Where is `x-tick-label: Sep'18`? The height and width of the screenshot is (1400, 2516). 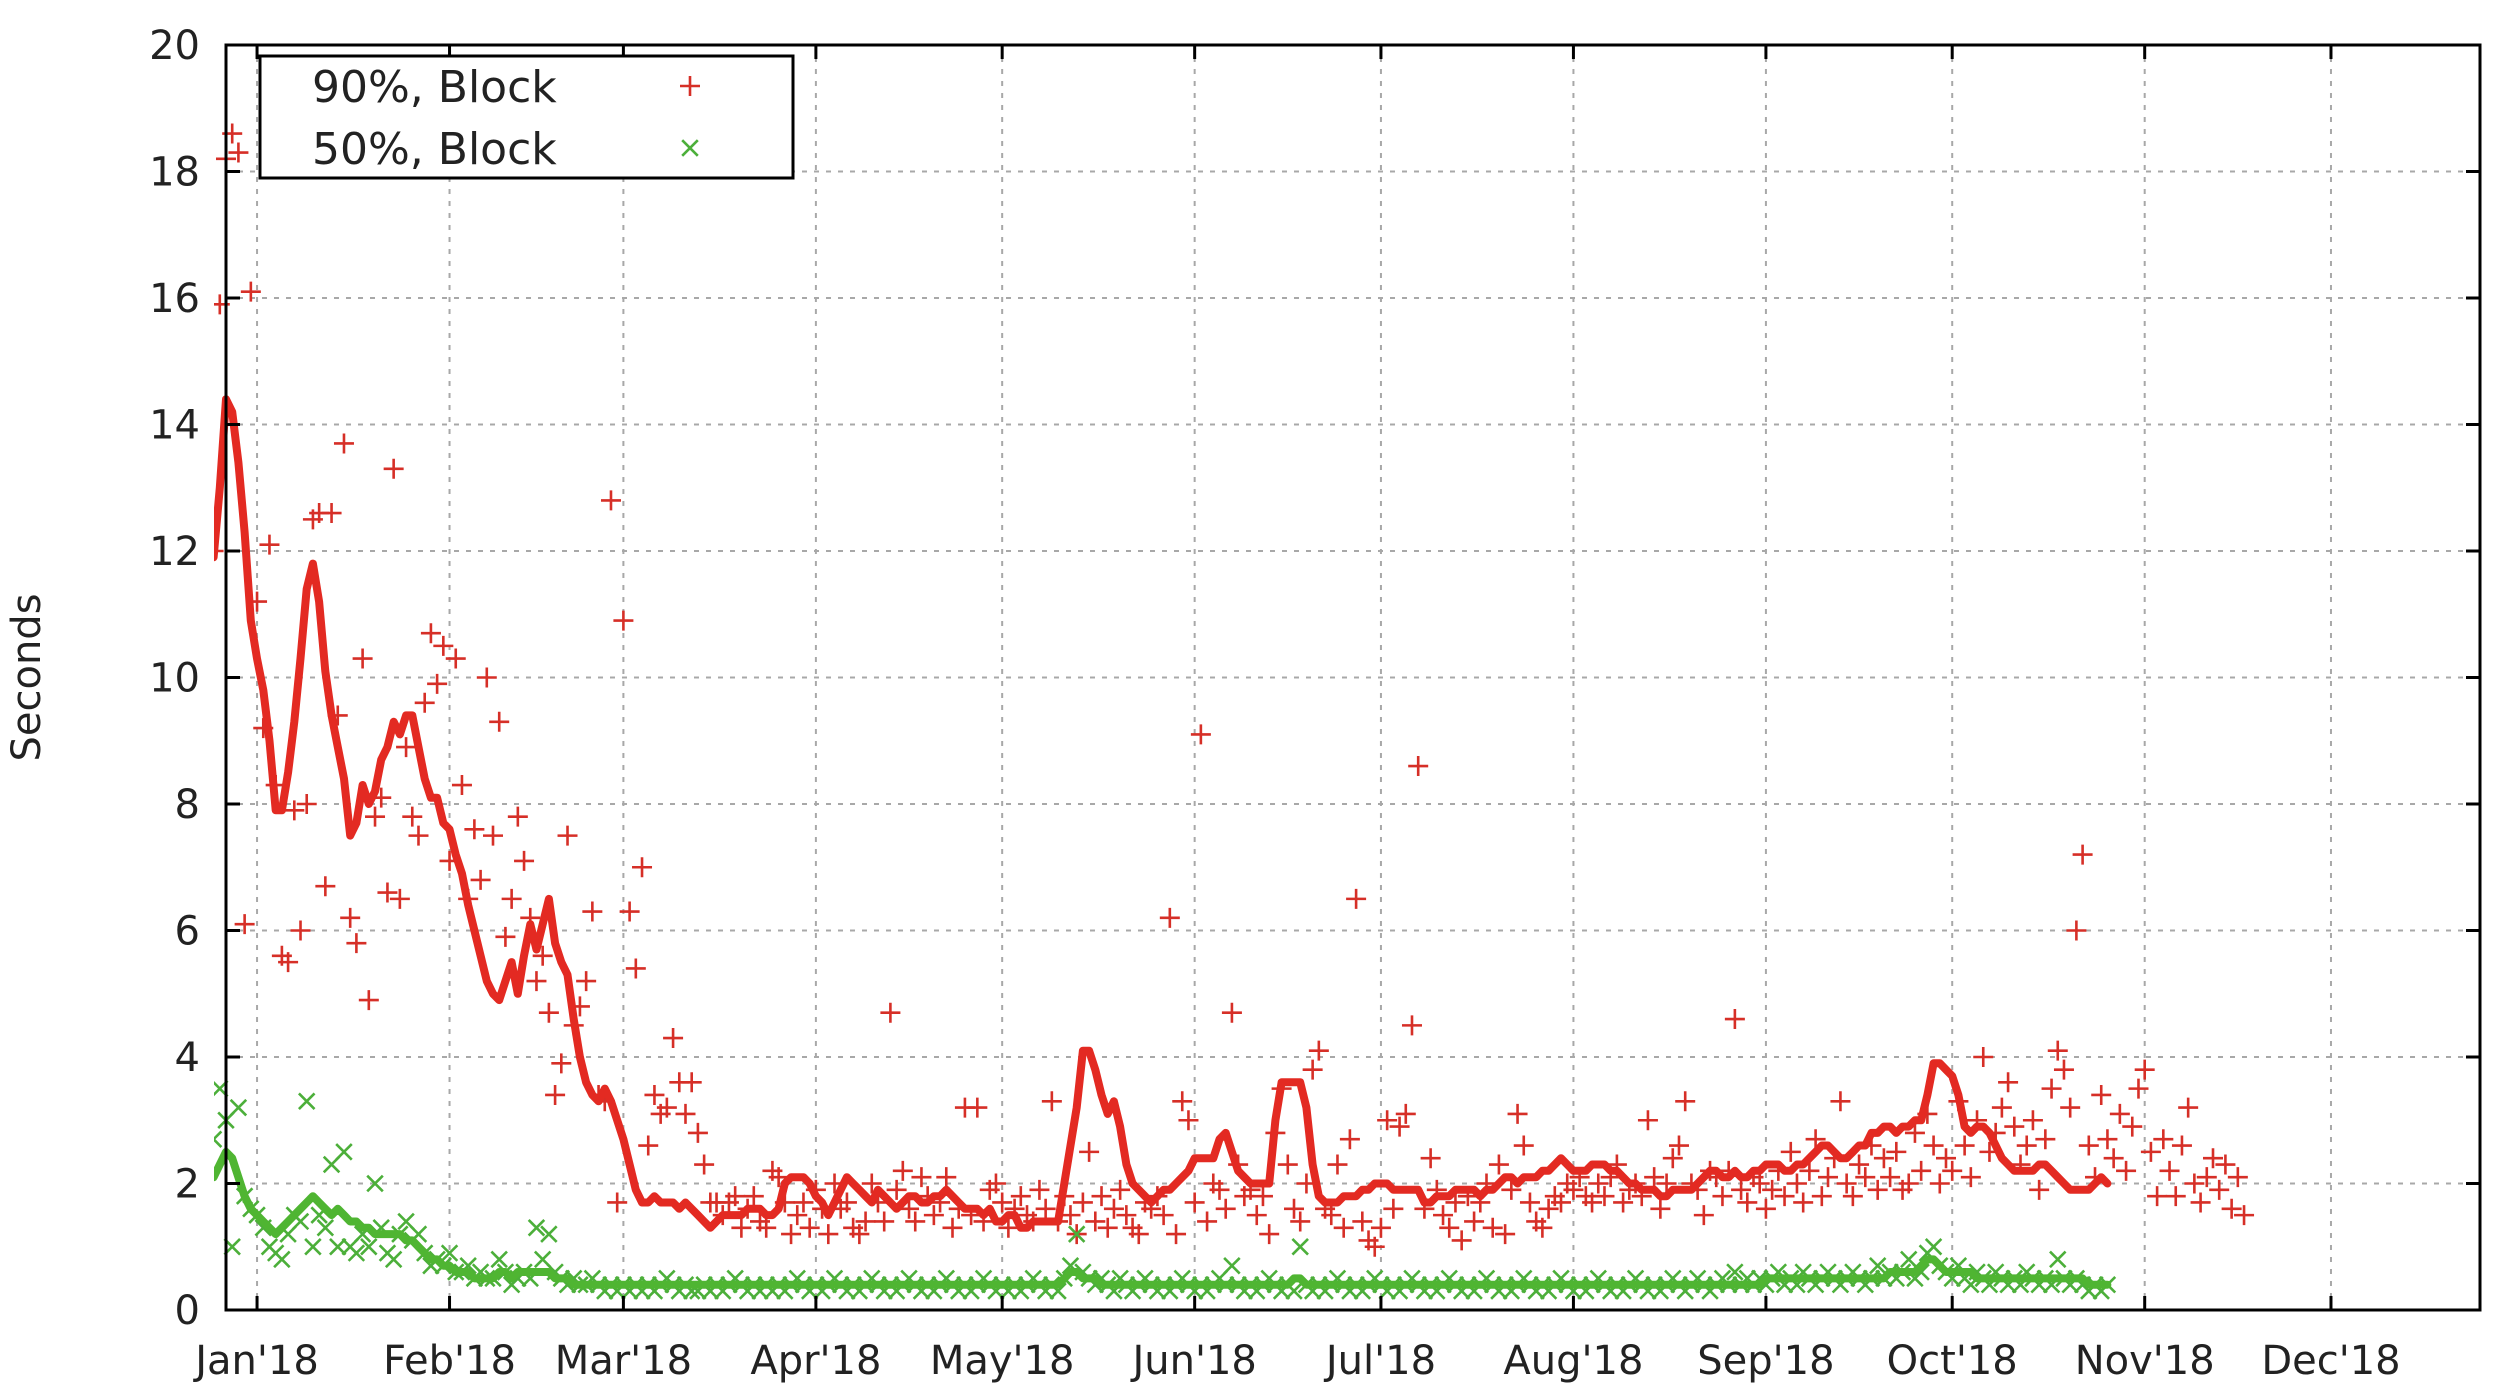 x-tick-label: Sep'18 is located at coordinates (1765, 1361).